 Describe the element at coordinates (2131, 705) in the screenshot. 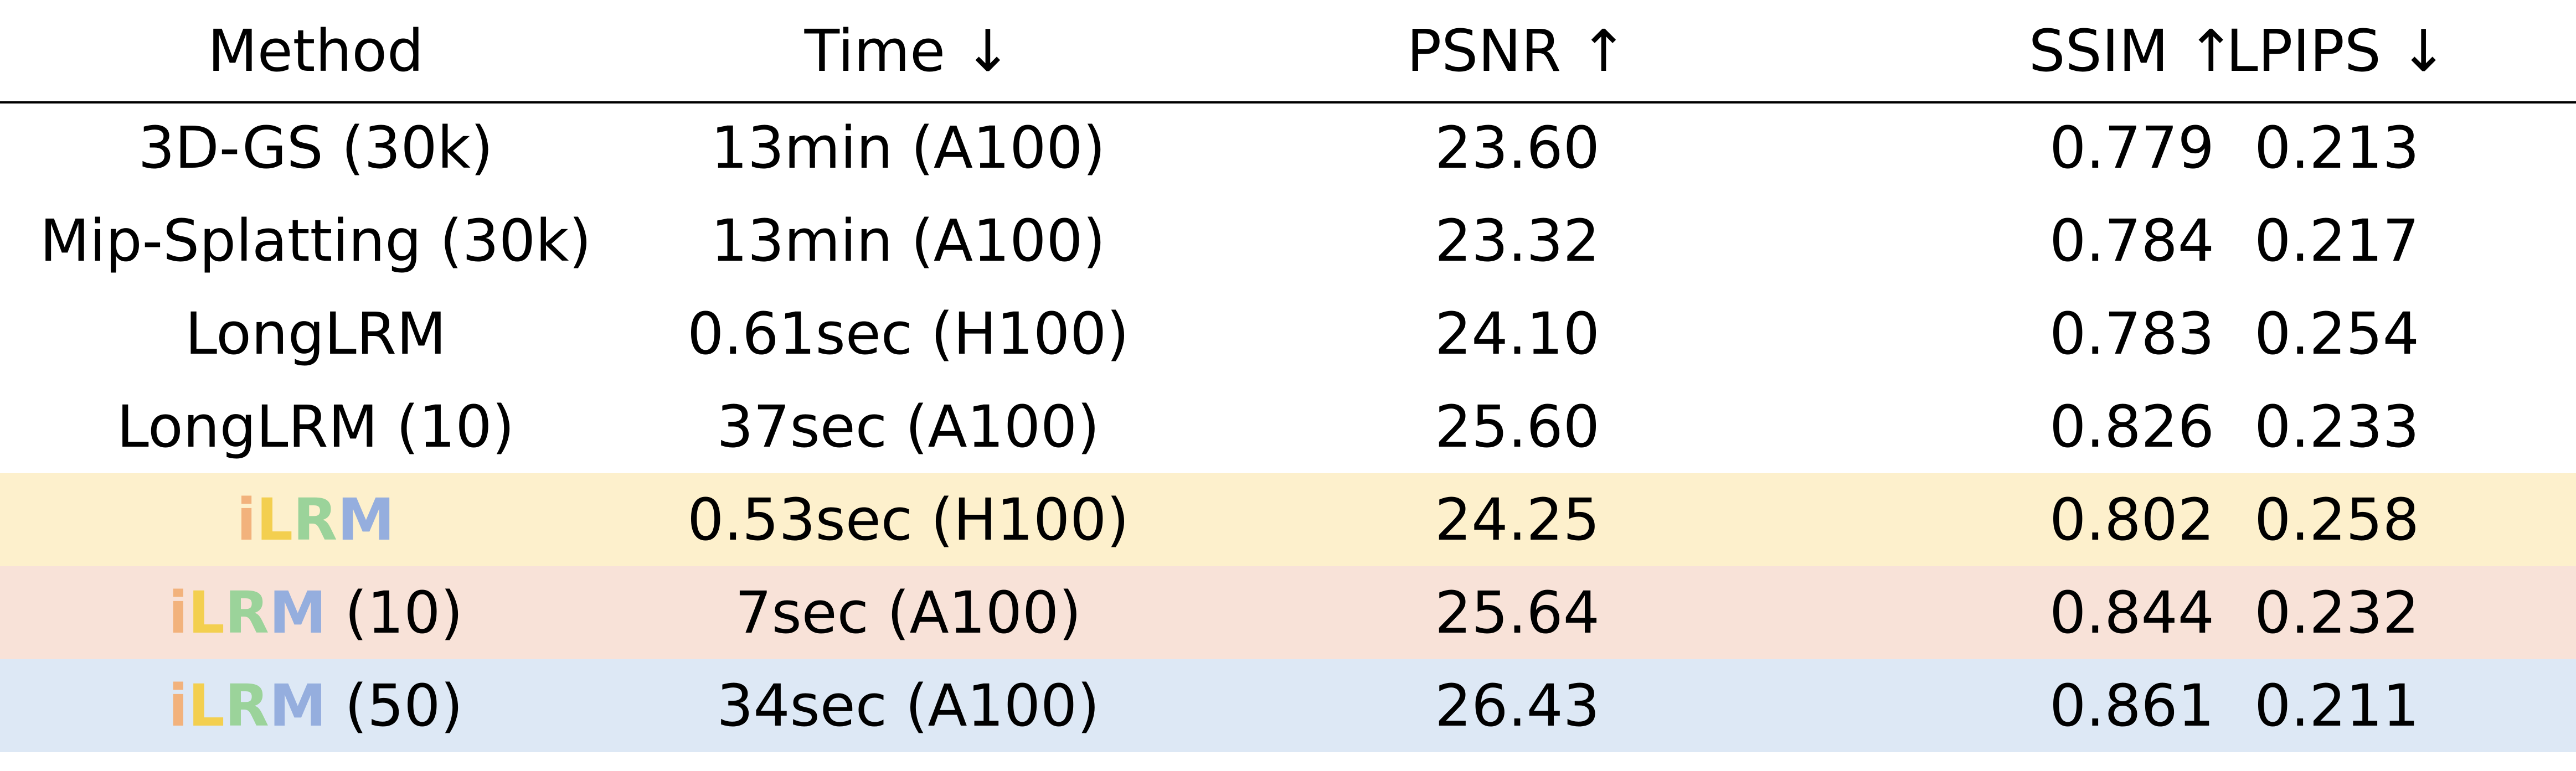

I see `cell-ssim: 0.861` at that location.